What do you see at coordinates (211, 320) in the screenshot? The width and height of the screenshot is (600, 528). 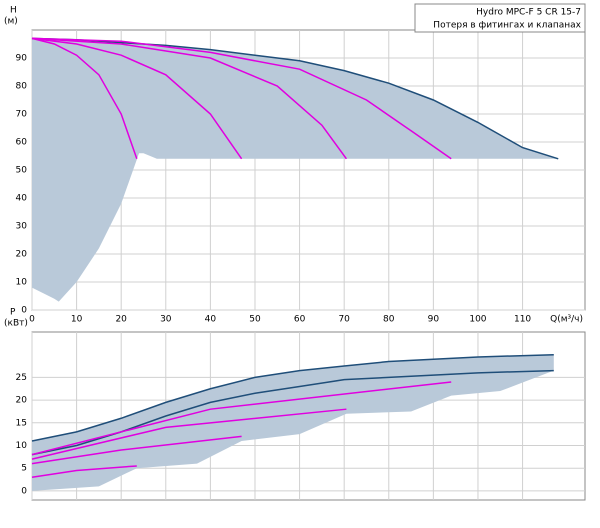 I see `x-tick-label: 40` at bounding box center [211, 320].